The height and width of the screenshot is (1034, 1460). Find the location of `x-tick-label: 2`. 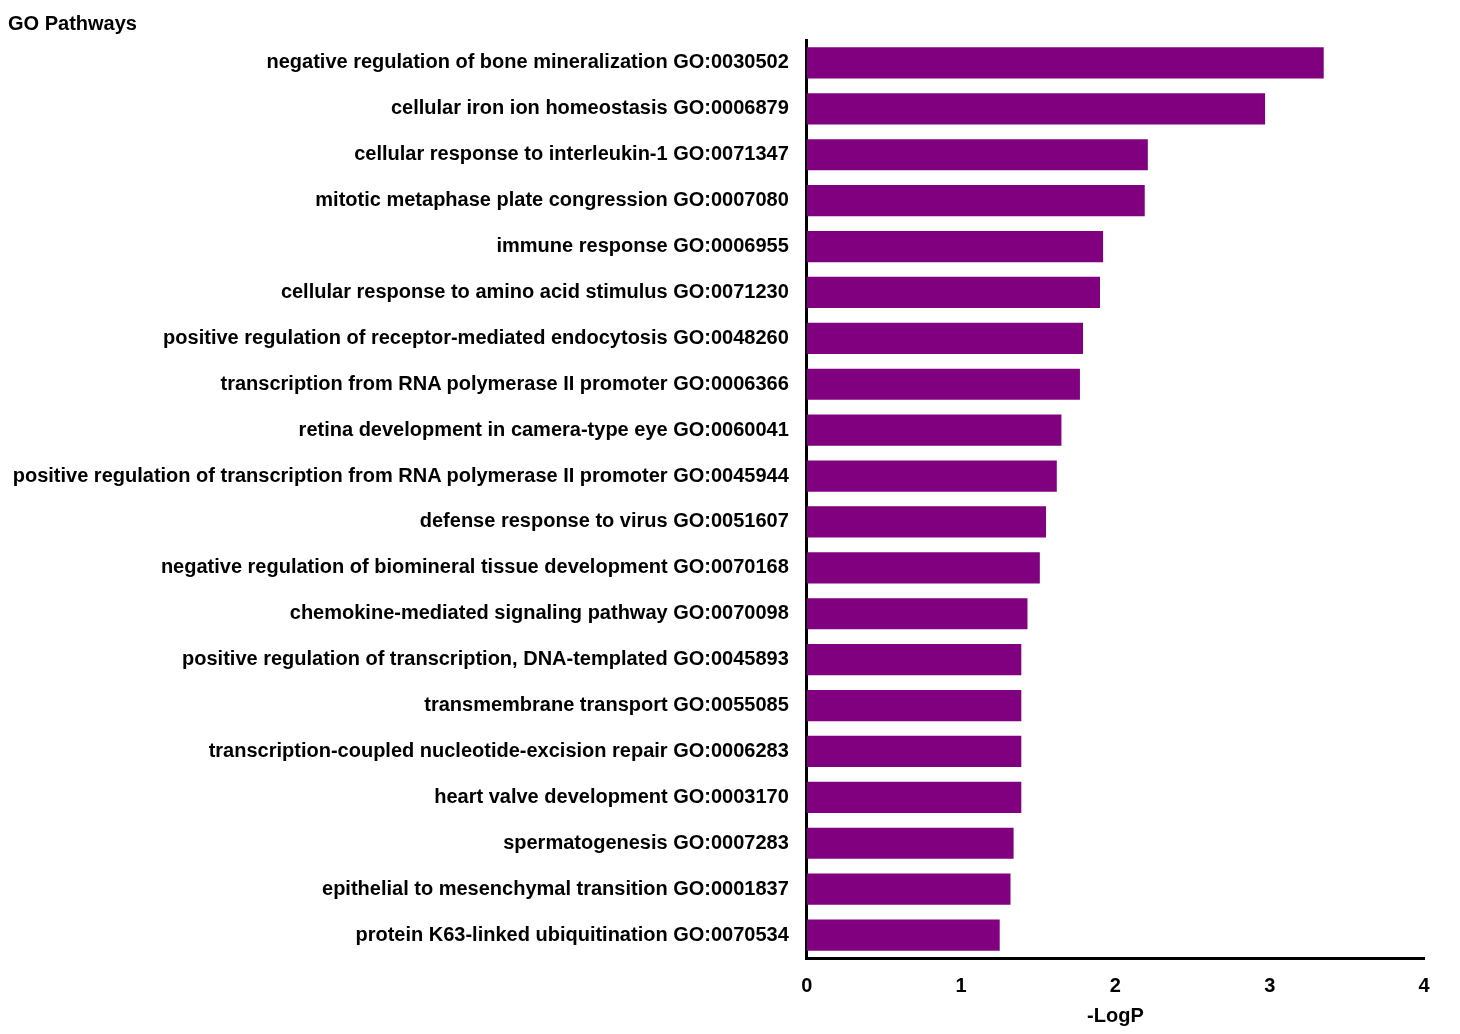

x-tick-label: 2 is located at coordinates (1115, 984).